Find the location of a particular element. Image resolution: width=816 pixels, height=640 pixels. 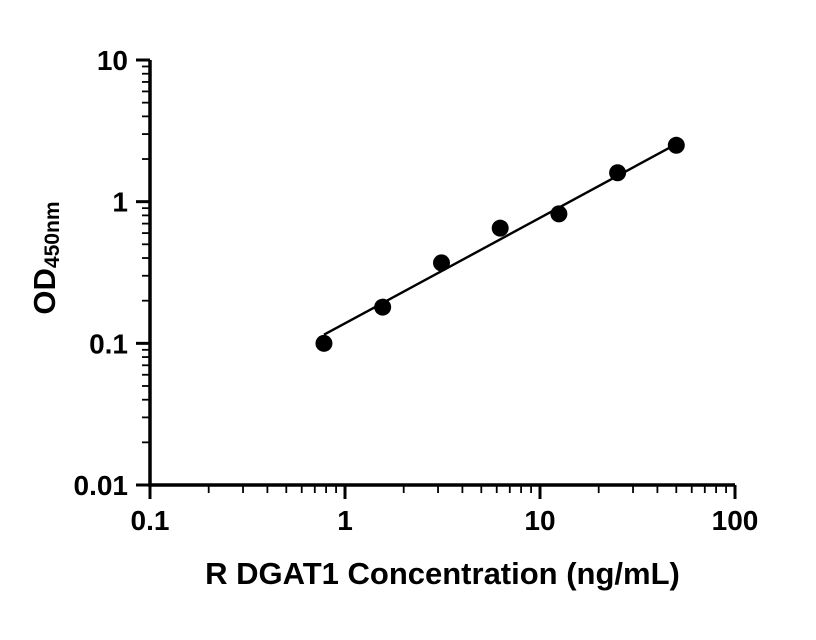

y-axis-title-main: OD is located at coordinates (45, 291).